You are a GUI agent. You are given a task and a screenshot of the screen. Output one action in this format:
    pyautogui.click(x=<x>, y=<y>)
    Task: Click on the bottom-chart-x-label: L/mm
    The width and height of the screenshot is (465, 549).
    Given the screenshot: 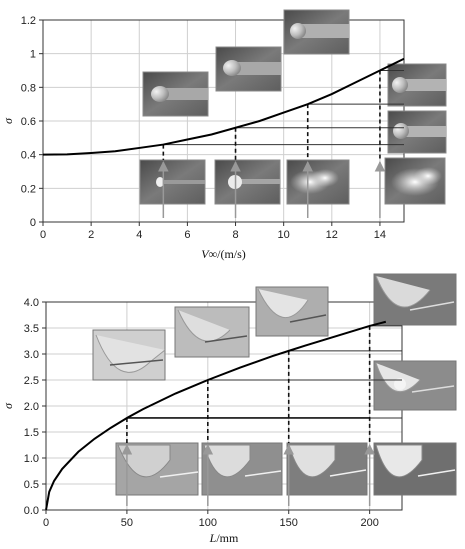 What is the action you would take?
    pyautogui.click(x=224, y=538)
    